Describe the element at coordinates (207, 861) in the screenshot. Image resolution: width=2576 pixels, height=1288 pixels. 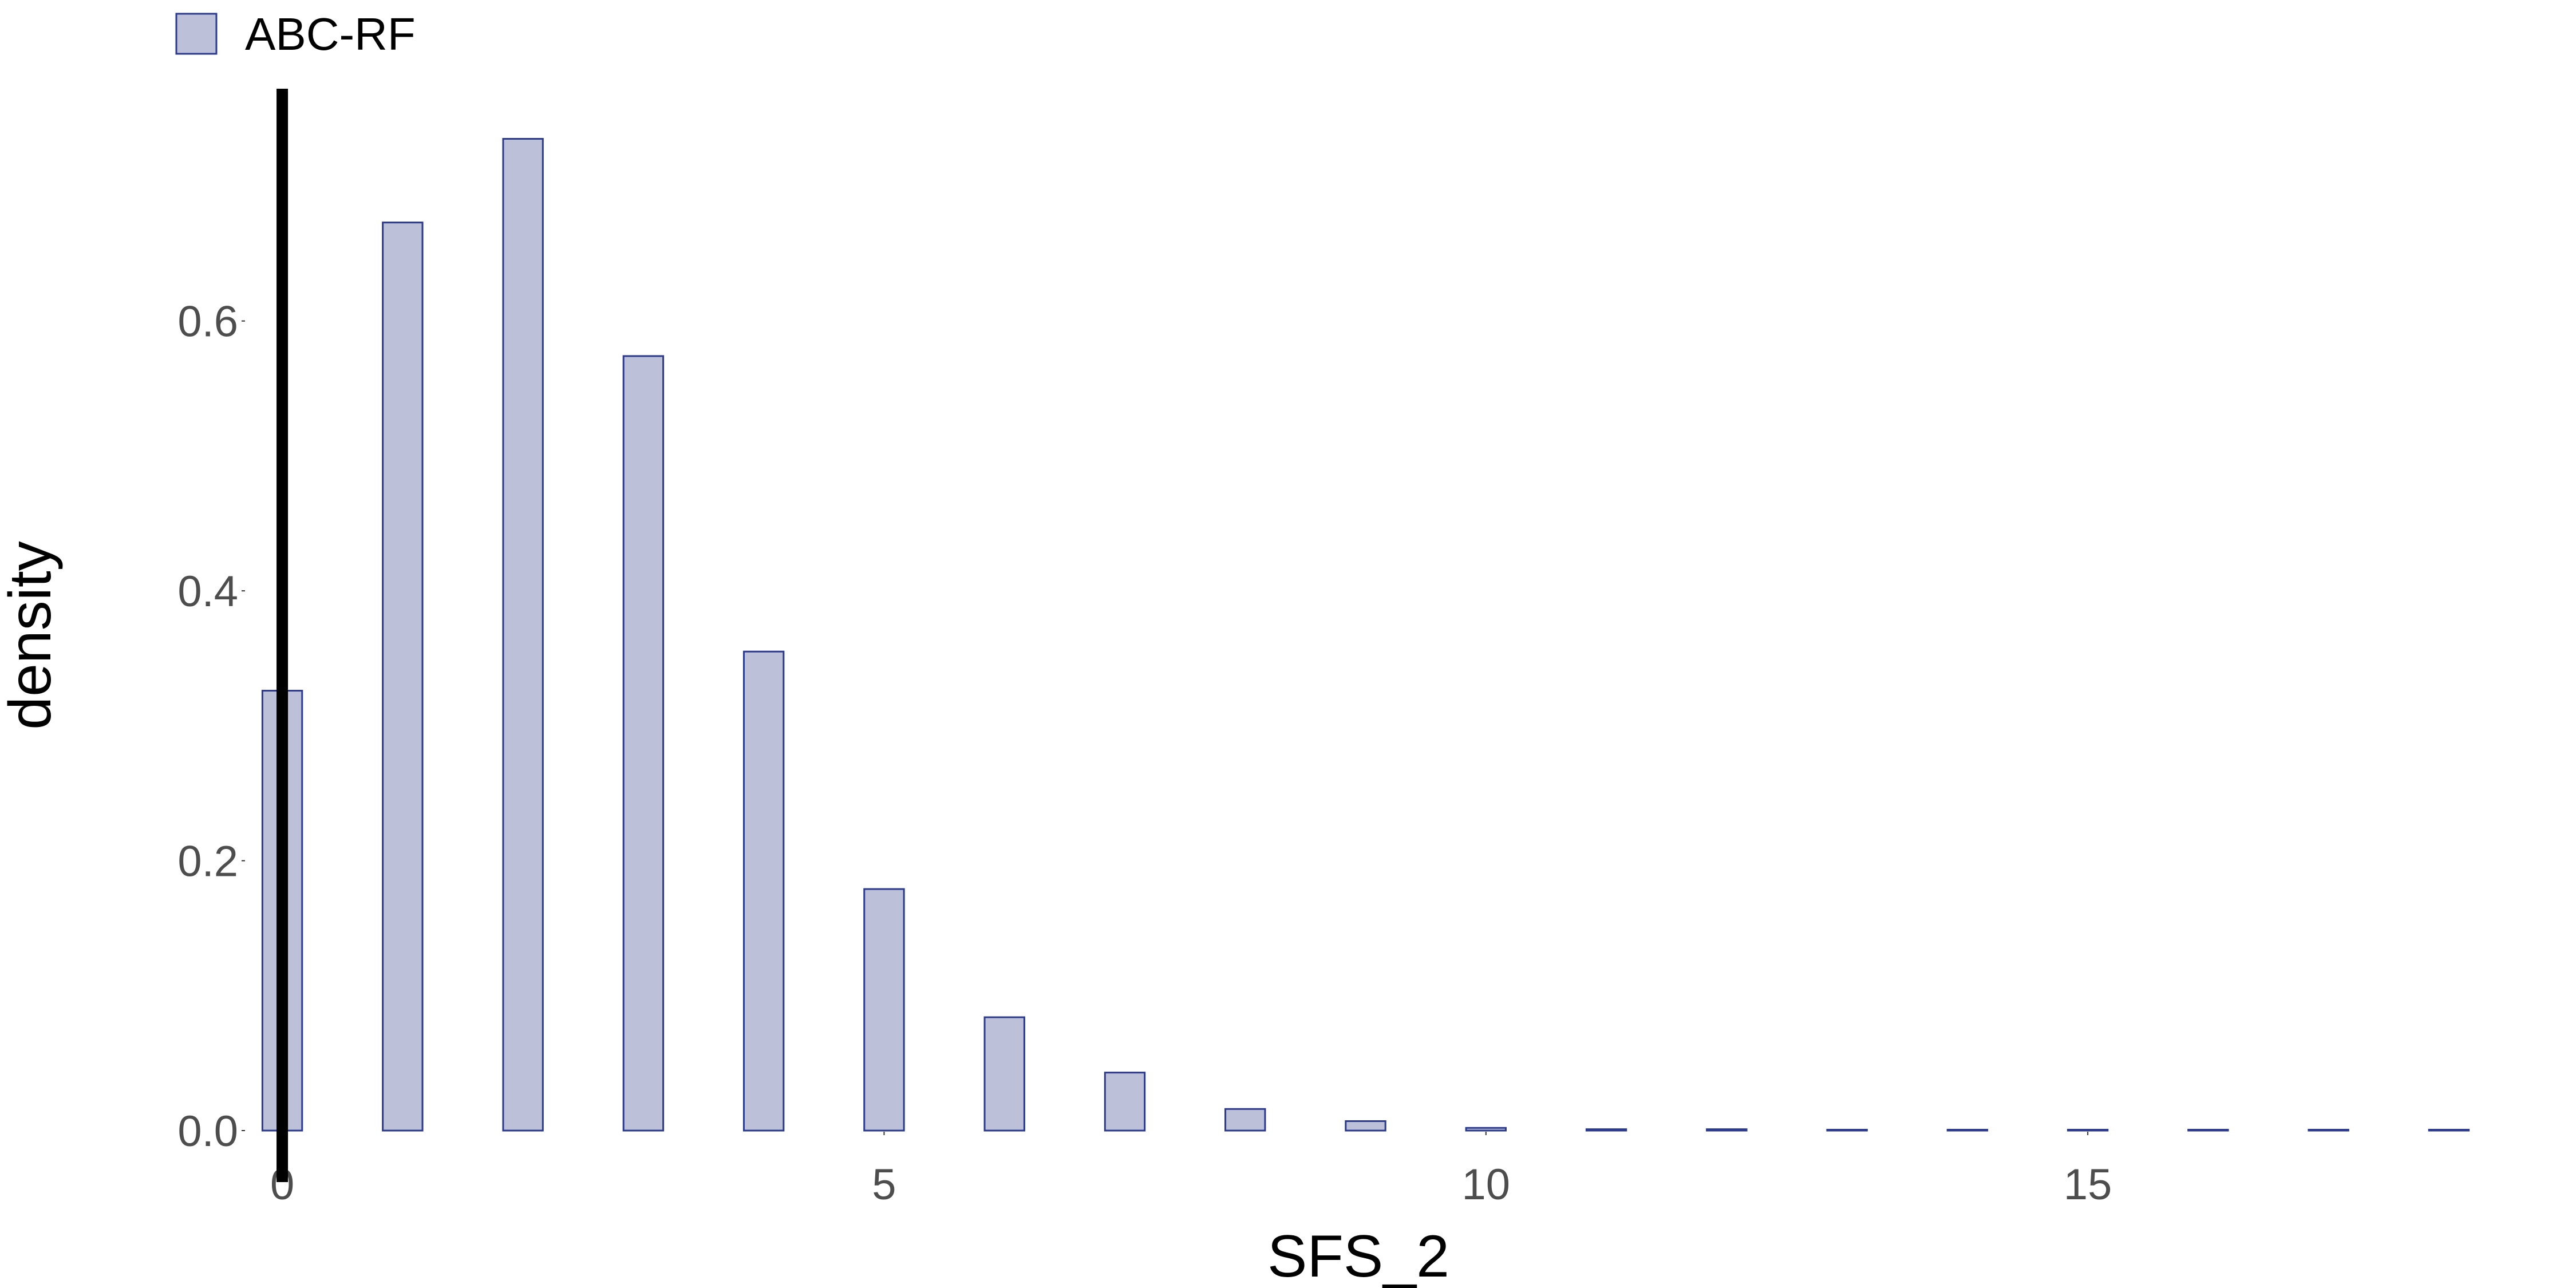
I see `y-tick-label: 0.2` at that location.